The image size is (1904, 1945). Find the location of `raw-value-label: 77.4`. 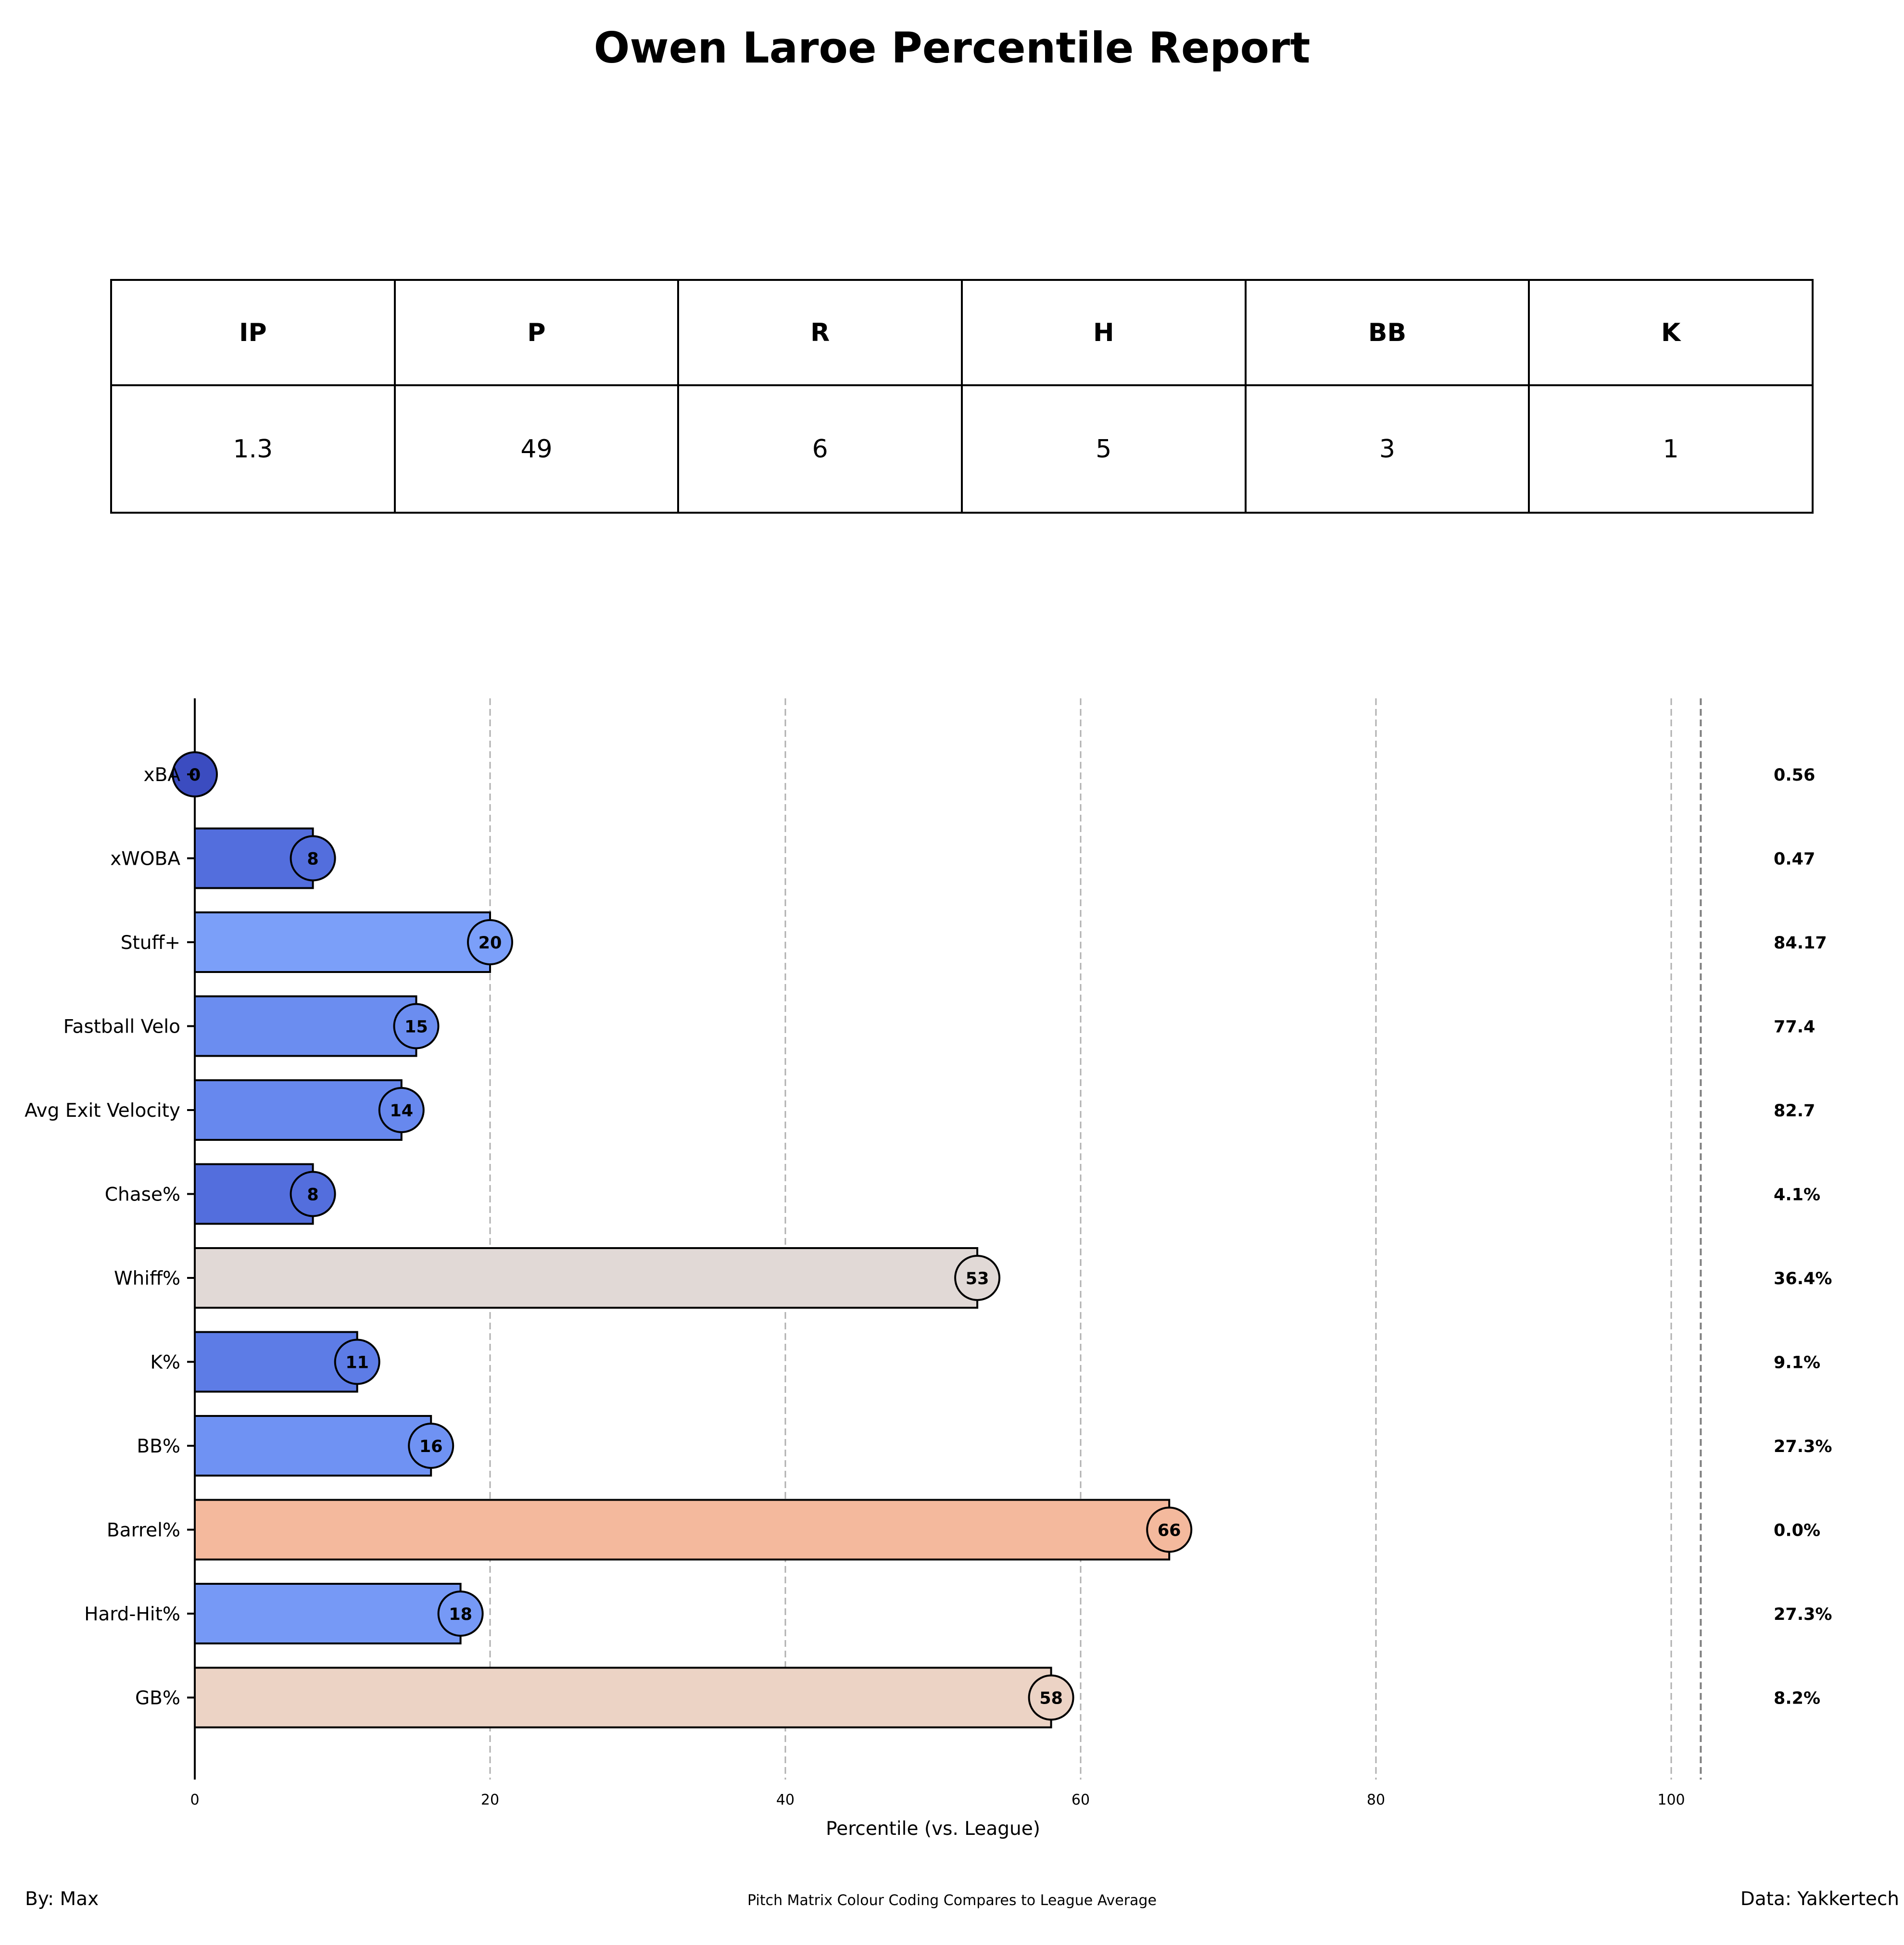

raw-value-label: 77.4 is located at coordinates (1794, 1028).